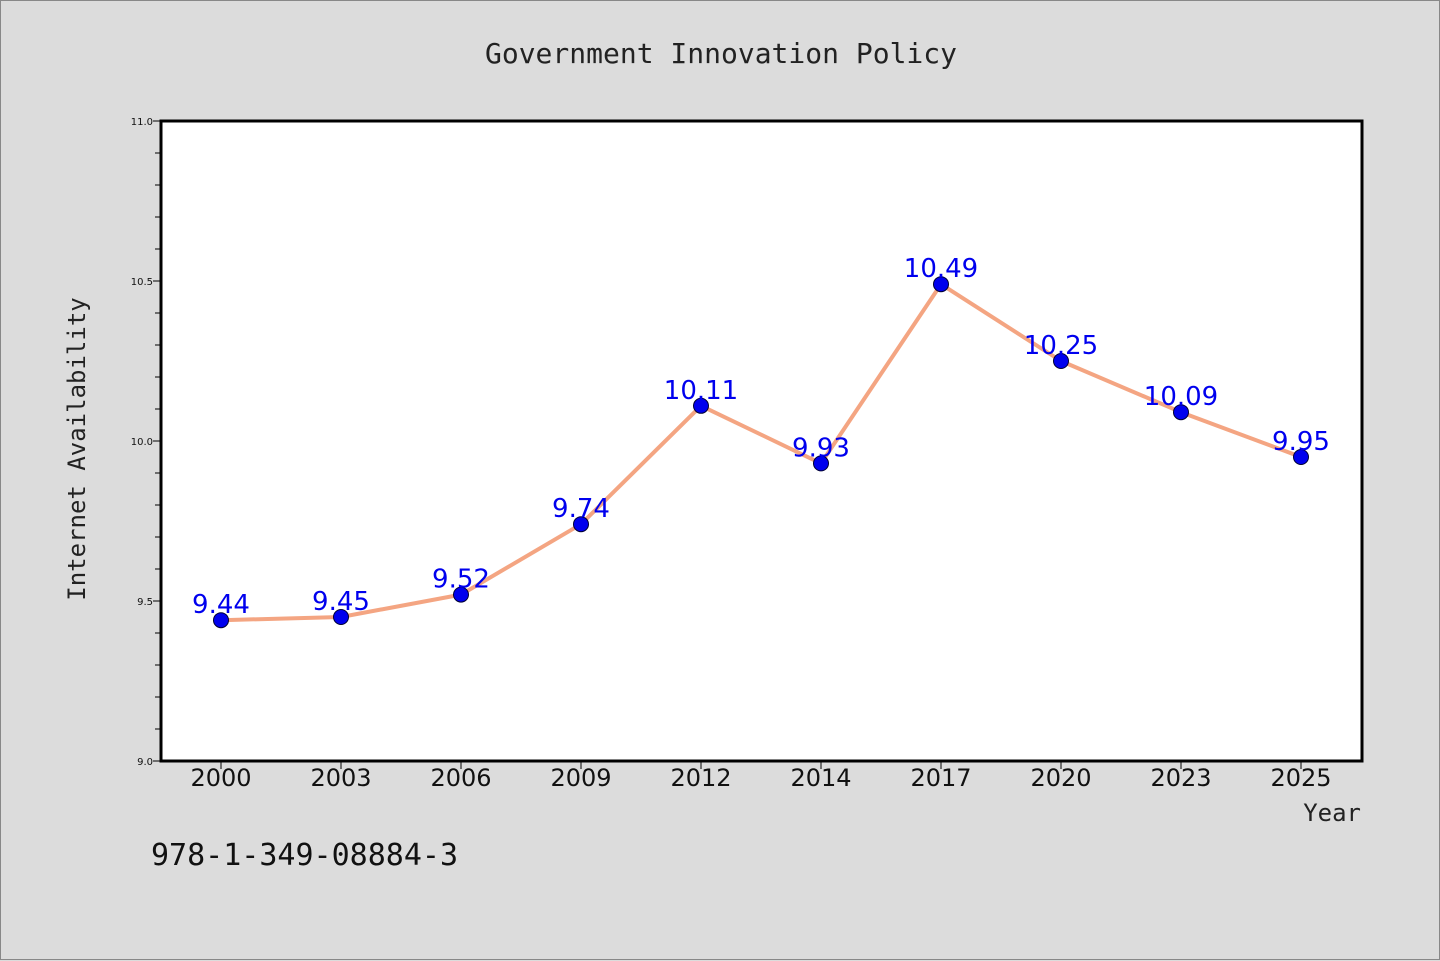  What do you see at coordinates (940, 778) in the screenshot?
I see `x-tick-label: 2017` at bounding box center [940, 778].